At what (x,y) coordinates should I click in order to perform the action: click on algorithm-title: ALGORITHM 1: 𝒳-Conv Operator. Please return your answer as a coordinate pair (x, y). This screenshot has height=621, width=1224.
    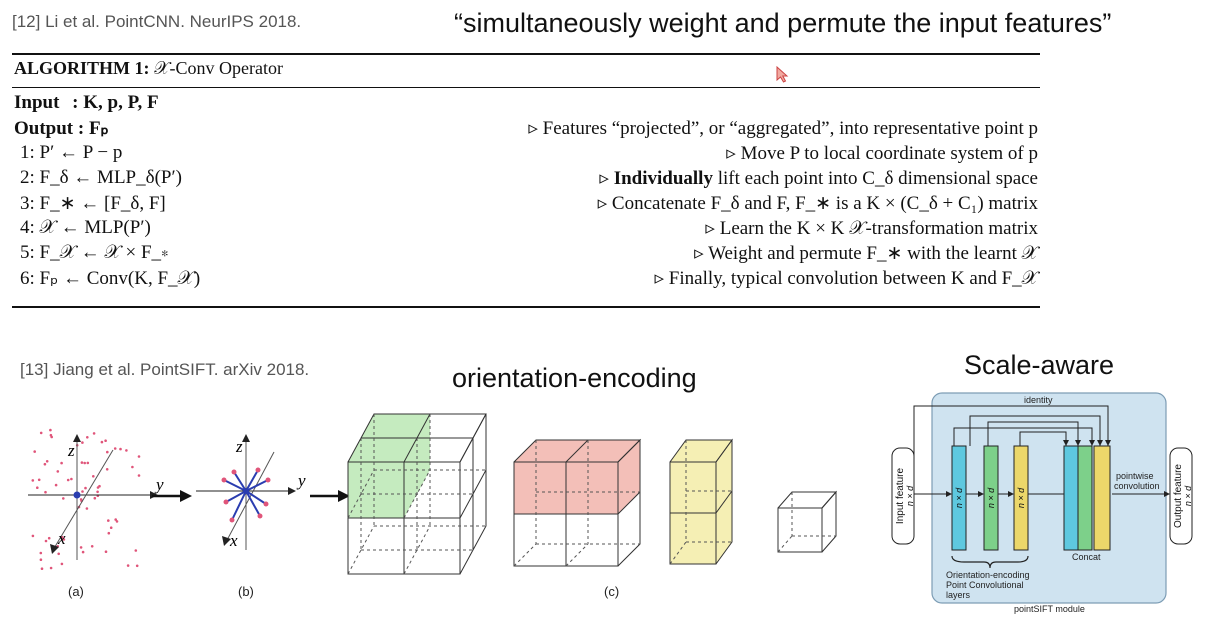
    Looking at the image, I should click on (148, 68).